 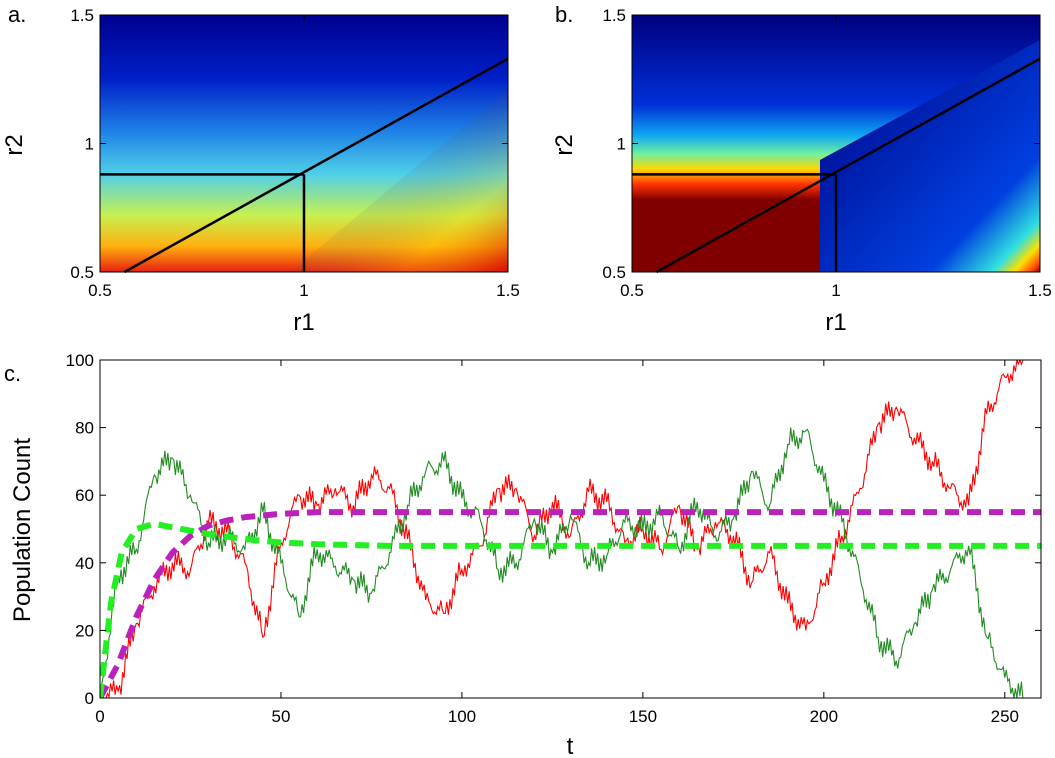 I want to click on y-tick-label: 0, so click(x=89, y=698).